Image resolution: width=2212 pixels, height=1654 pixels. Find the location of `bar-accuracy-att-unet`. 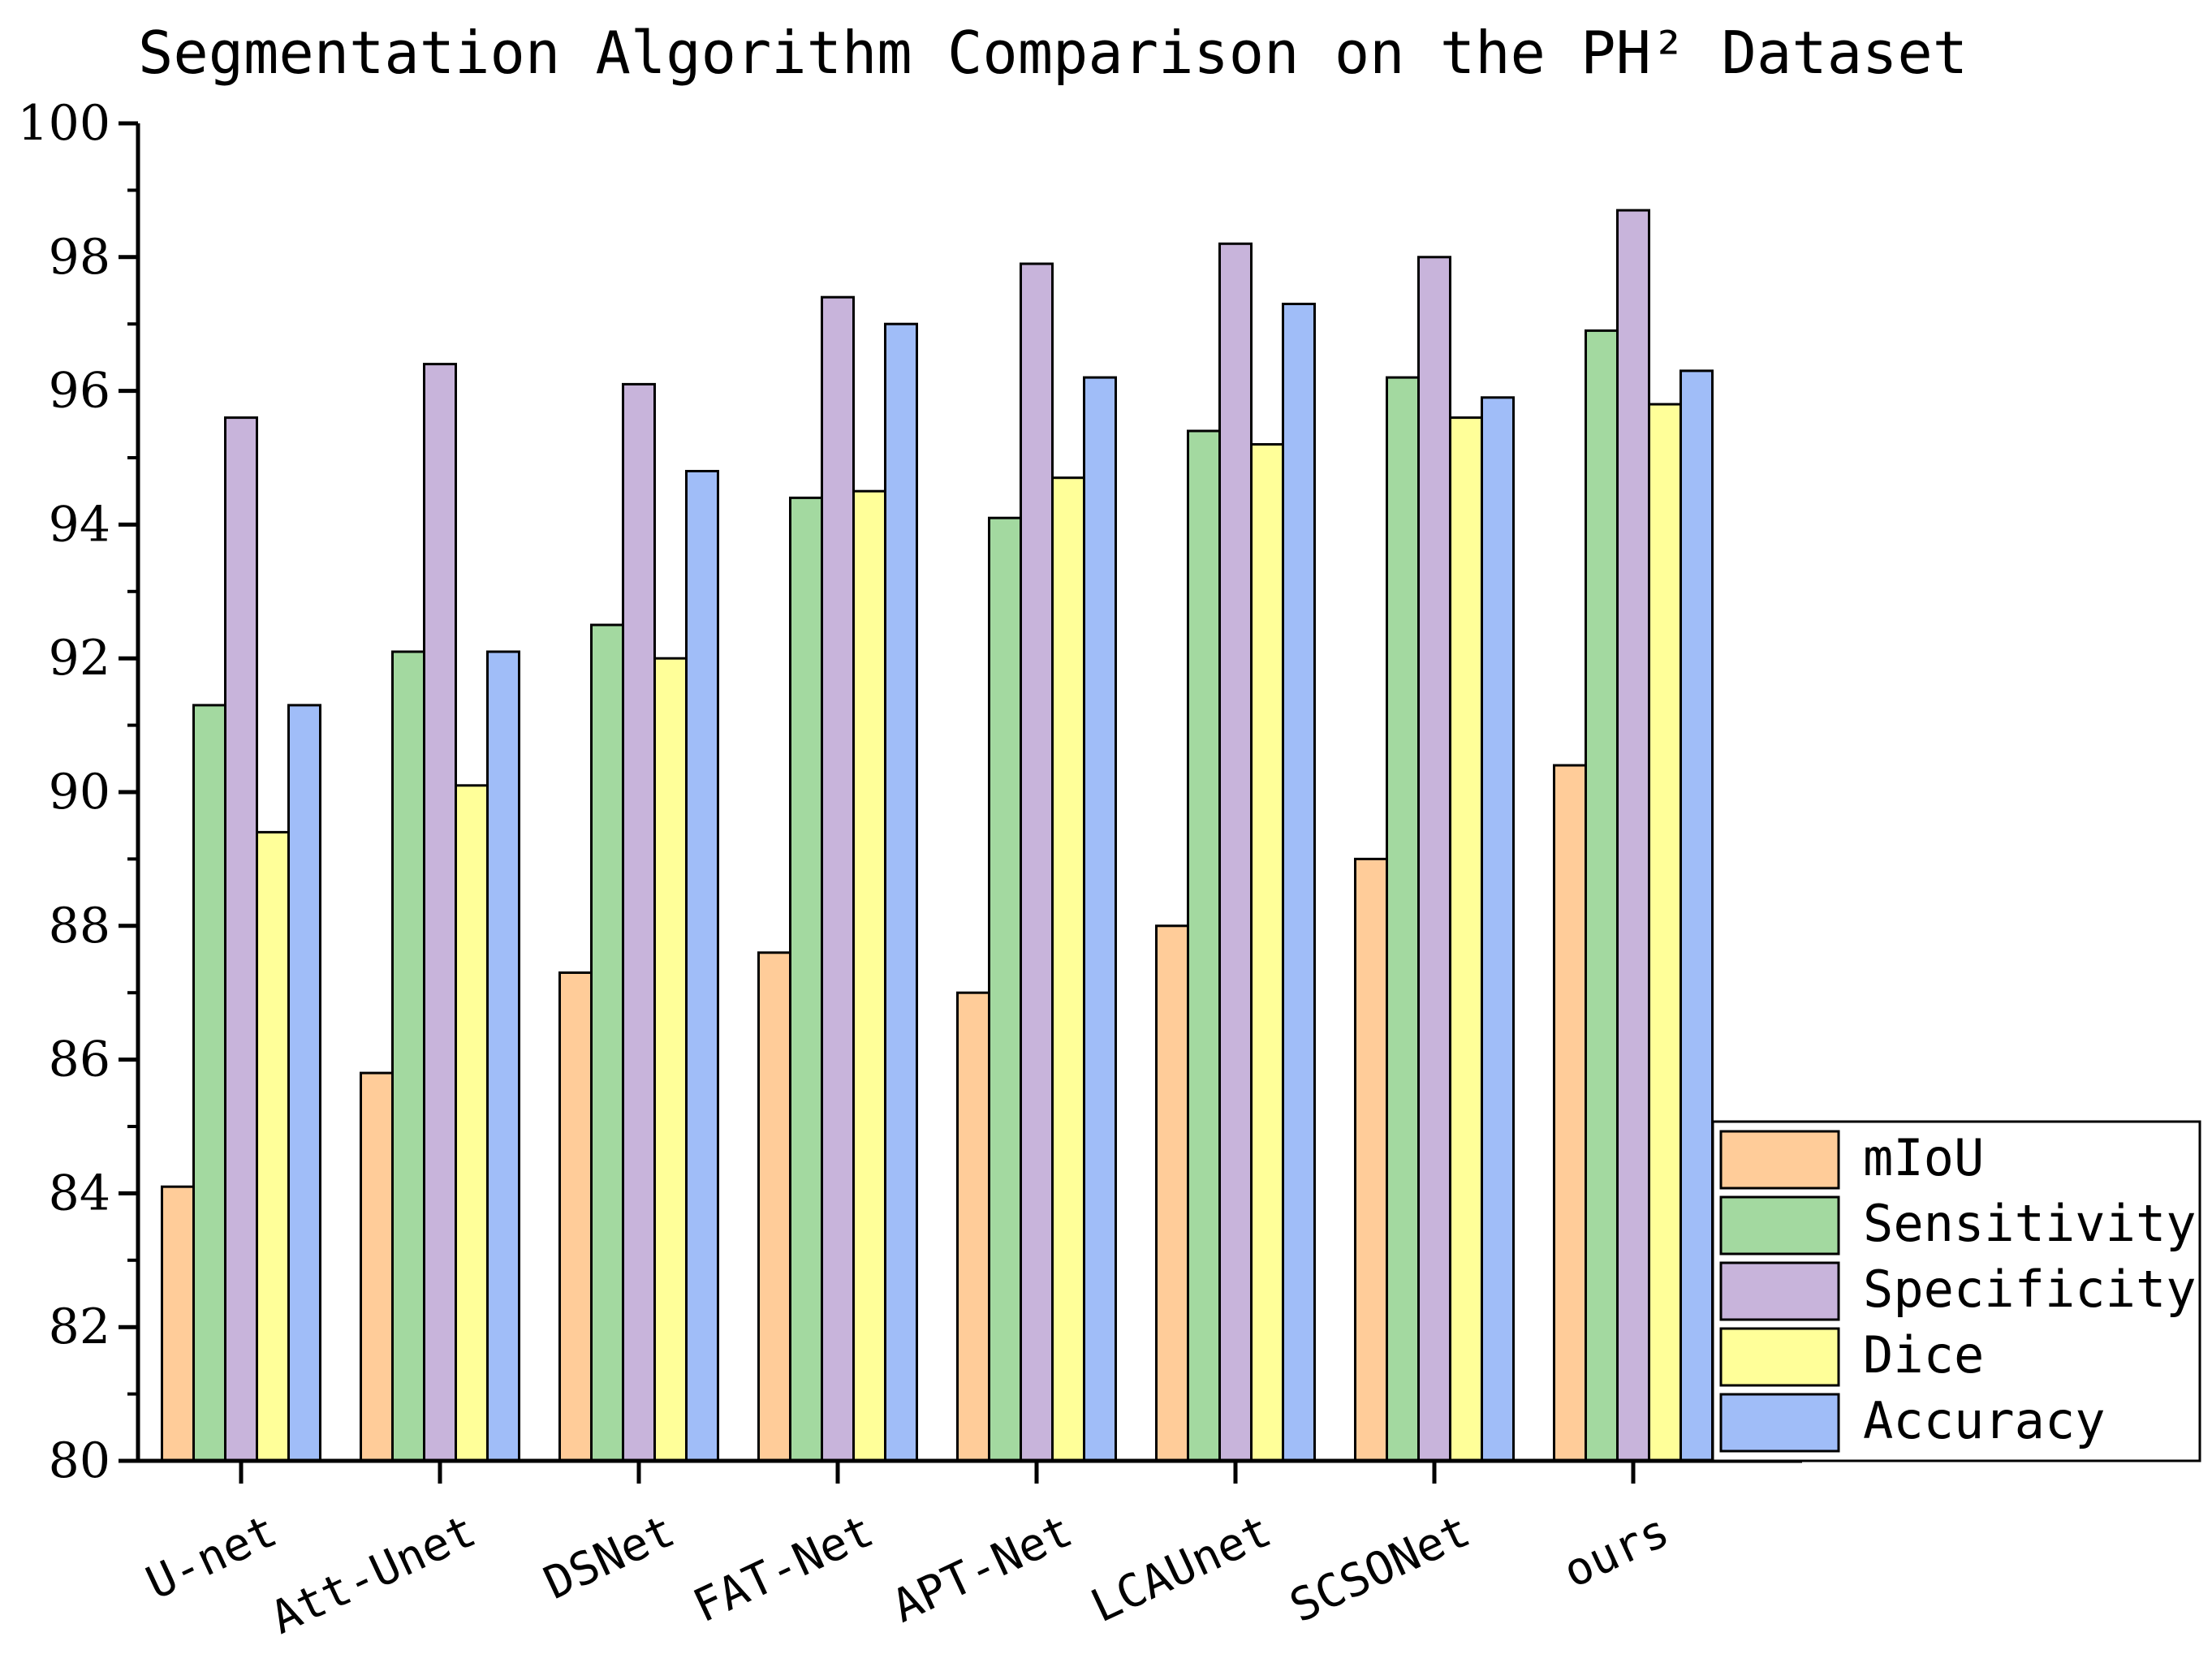

bar-accuracy-att-unet is located at coordinates (503, 1056).